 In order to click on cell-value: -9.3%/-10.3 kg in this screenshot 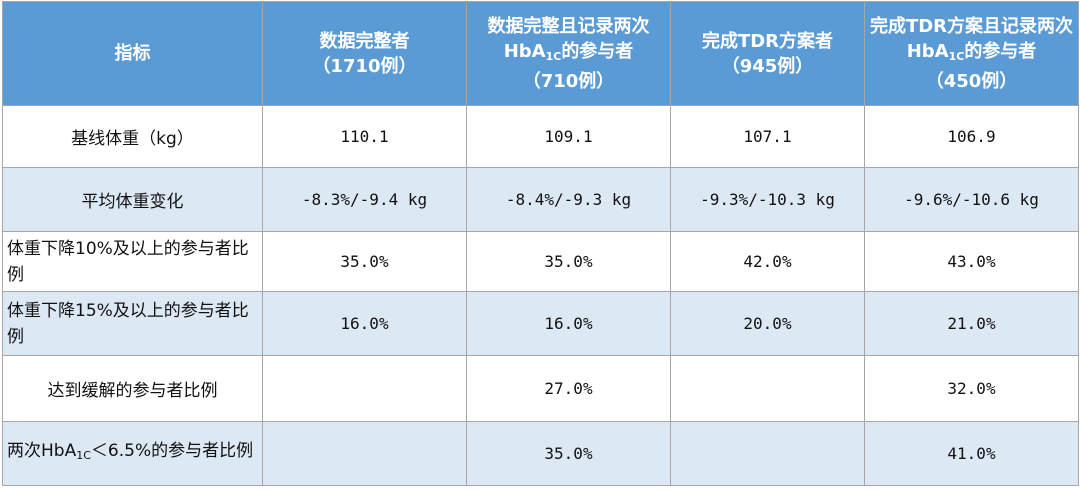, I will do `click(767, 199)`.